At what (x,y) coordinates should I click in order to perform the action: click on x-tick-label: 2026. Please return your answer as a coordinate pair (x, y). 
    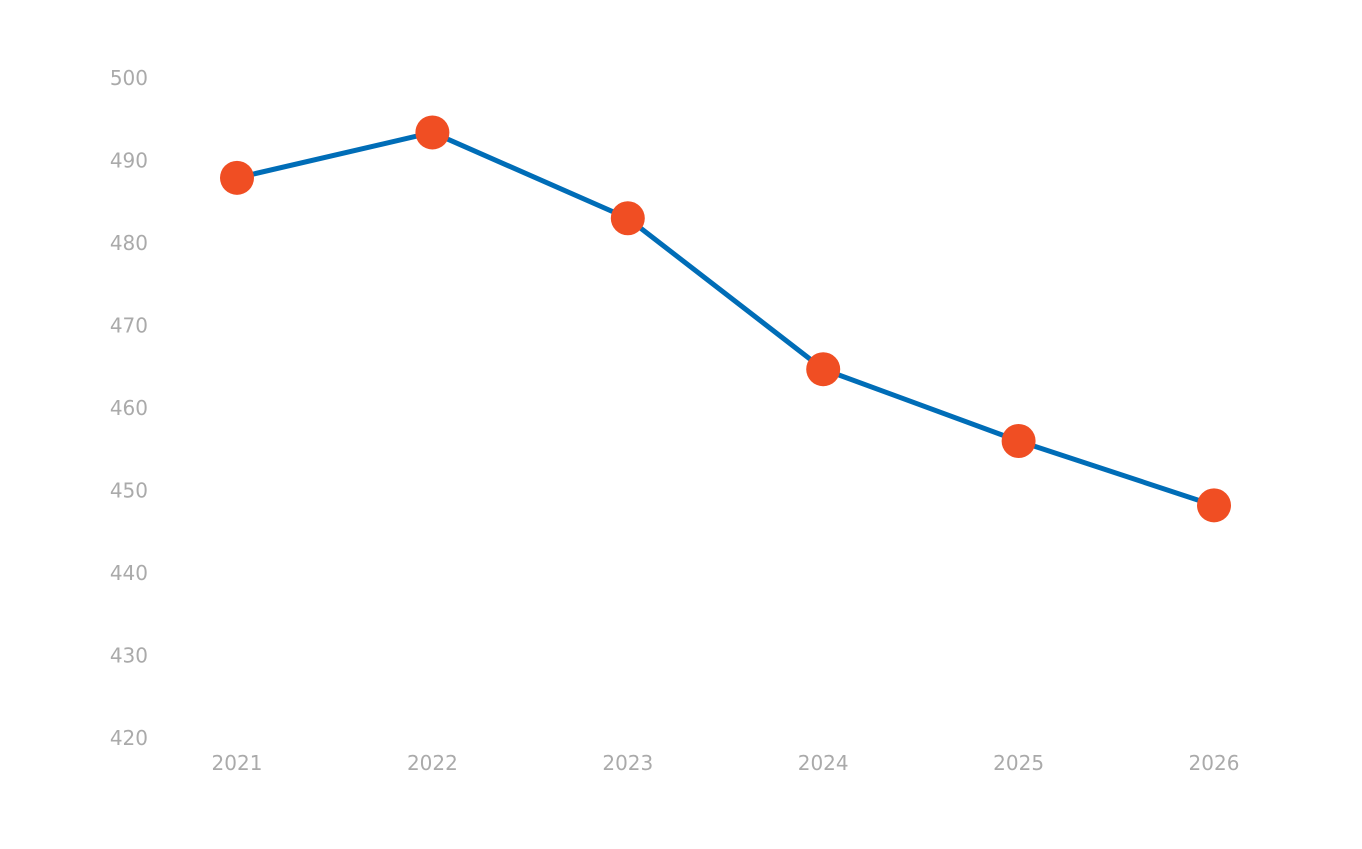
    Looking at the image, I should click on (1214, 763).